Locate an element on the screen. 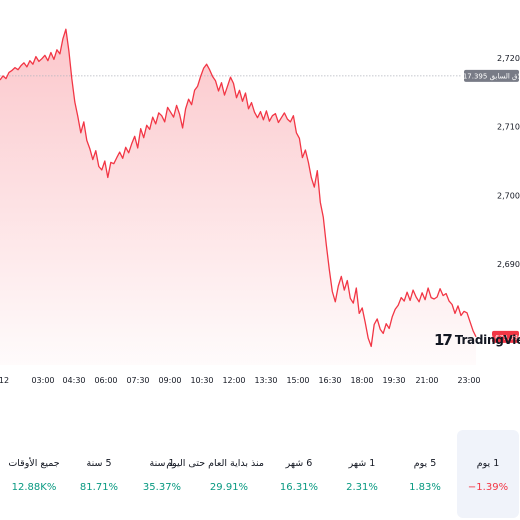 This screenshot has width=520, height=520. x-tick-label: 18:00 is located at coordinates (361, 380).